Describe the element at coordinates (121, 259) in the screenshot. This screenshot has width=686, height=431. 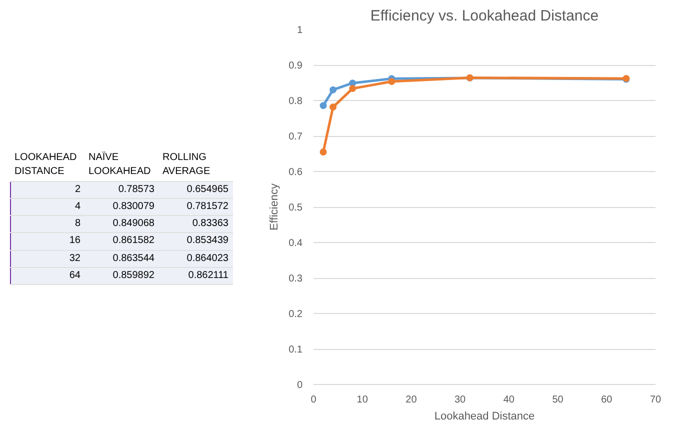
I see `text: 0.863544` at that location.